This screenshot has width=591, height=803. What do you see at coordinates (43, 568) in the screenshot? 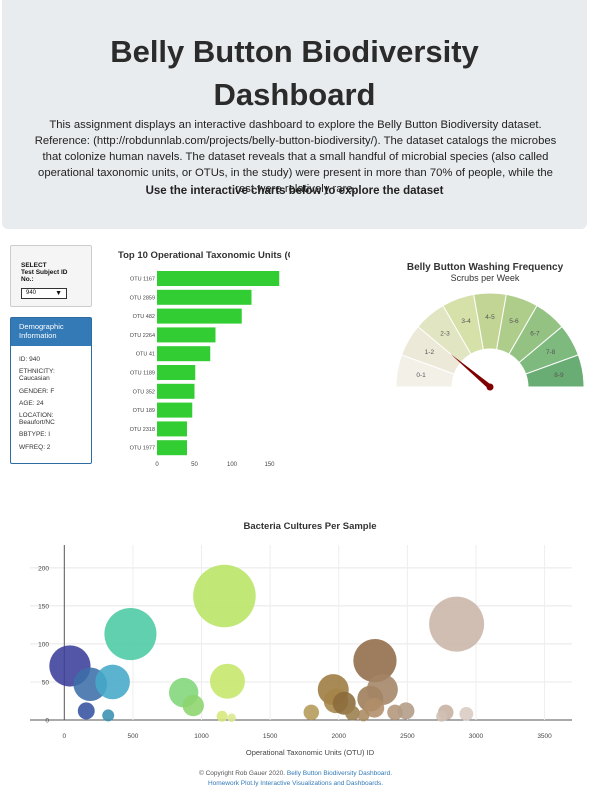
I see `y-tick-label: 200` at bounding box center [43, 568].